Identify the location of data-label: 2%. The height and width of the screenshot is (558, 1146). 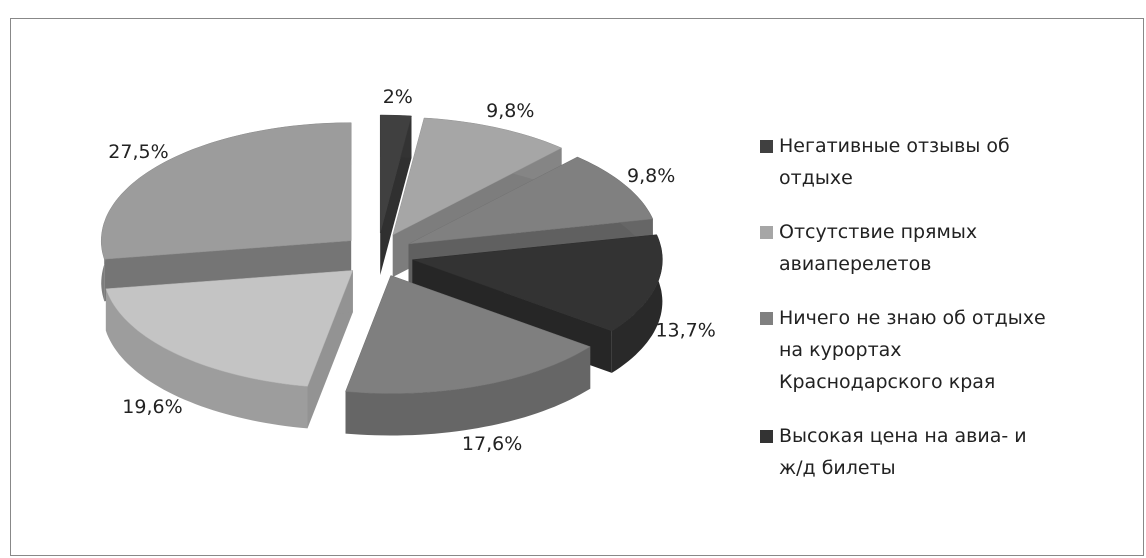
(398, 97).